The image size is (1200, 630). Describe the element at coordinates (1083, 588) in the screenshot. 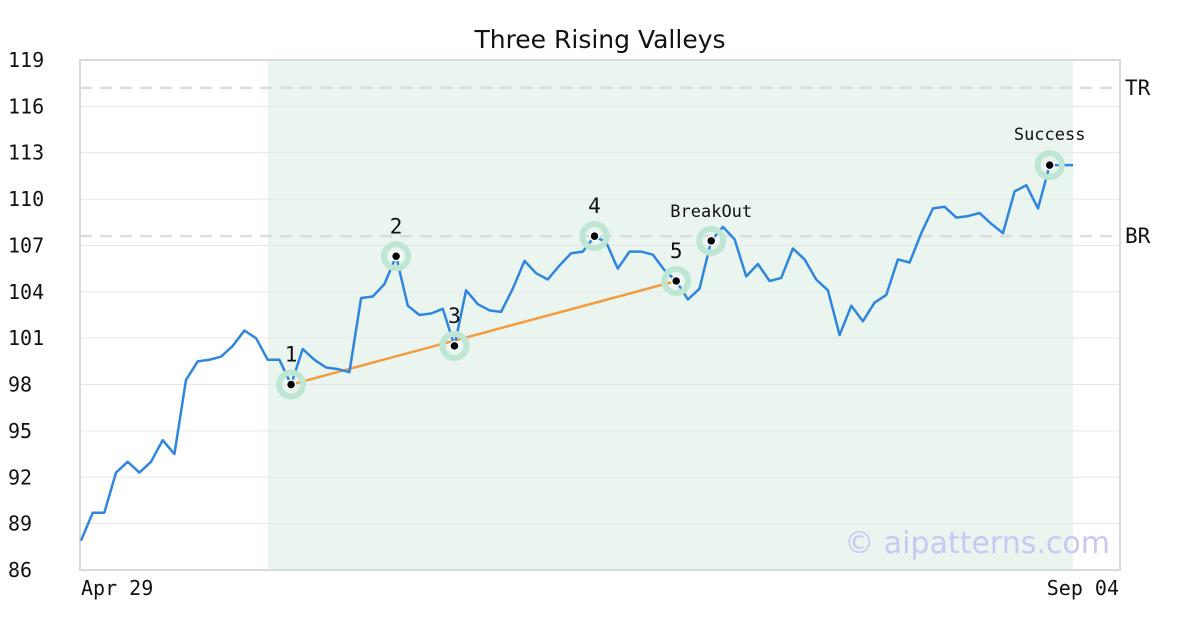

I see `x-tick-label: Sep 04` at that location.